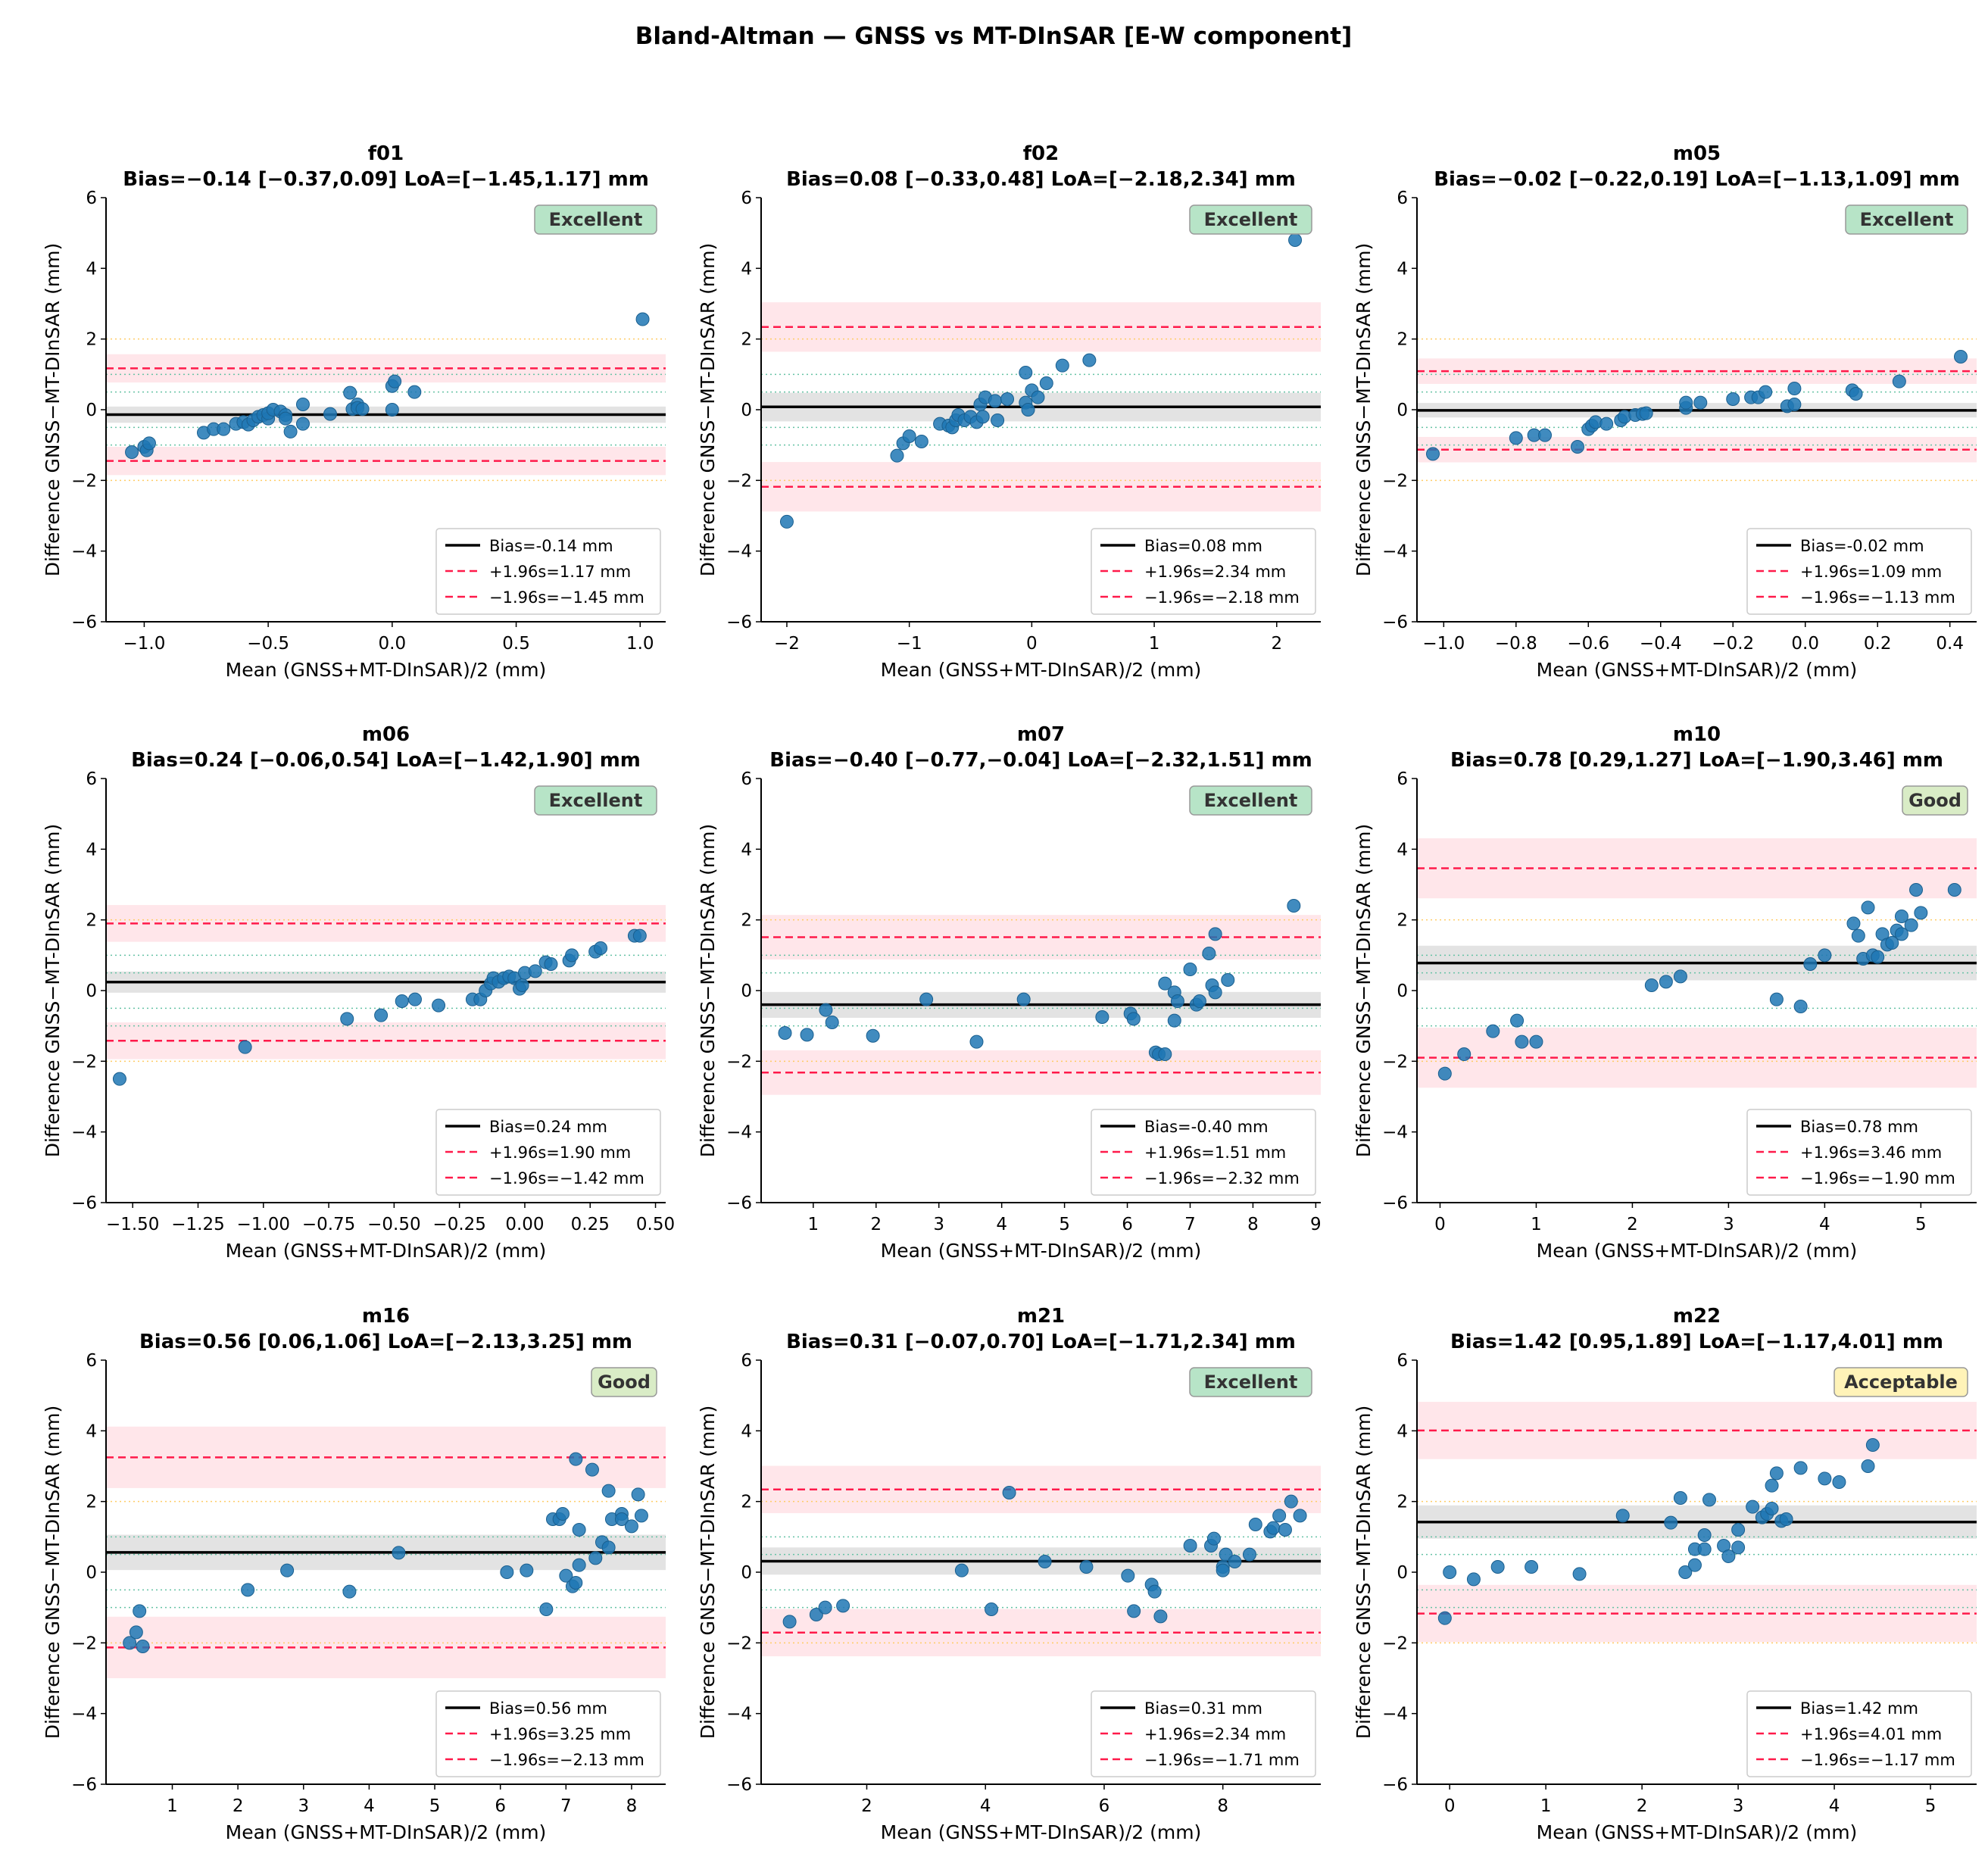  What do you see at coordinates (1203, 1708) in the screenshot?
I see `legend-entry: Bias=0.31 mm` at bounding box center [1203, 1708].